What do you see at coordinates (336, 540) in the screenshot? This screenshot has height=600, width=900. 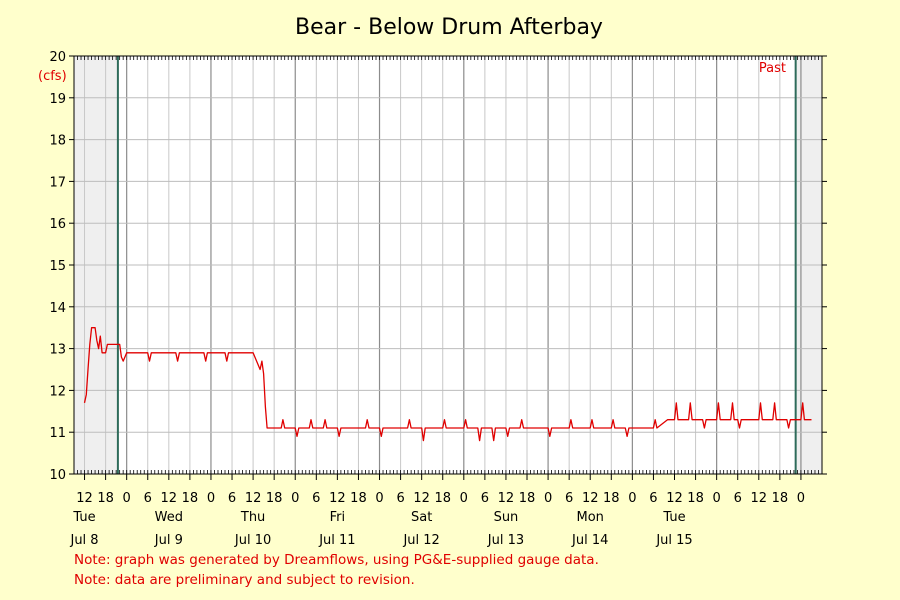 I see `date-label: Jul 11` at bounding box center [336, 540].